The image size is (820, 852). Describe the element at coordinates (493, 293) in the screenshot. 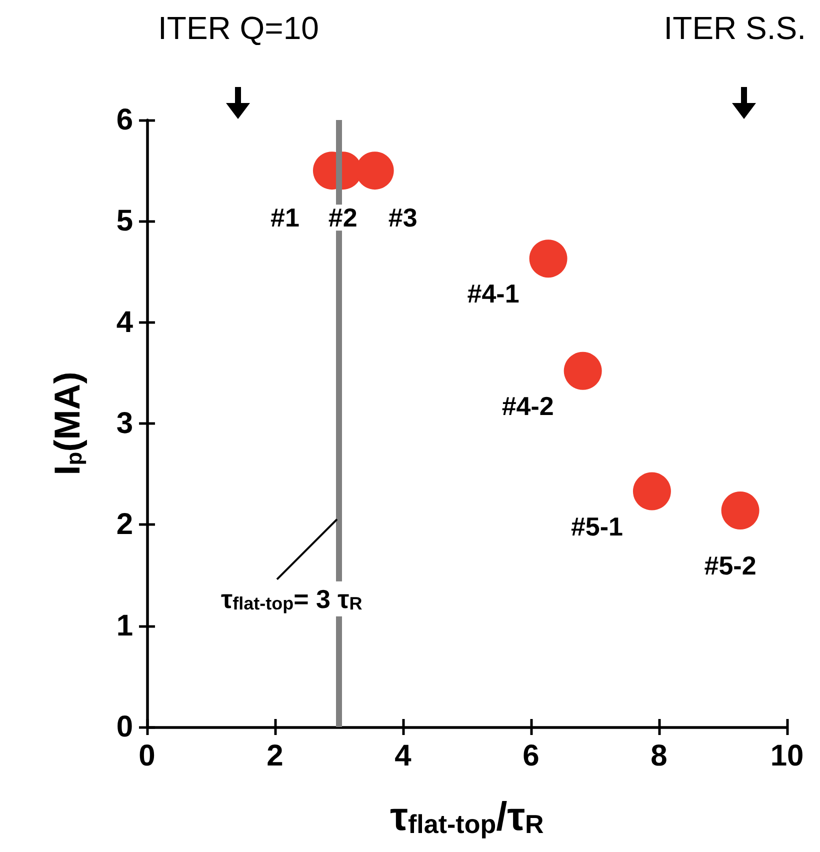

I see `annotation: #4-1` at that location.